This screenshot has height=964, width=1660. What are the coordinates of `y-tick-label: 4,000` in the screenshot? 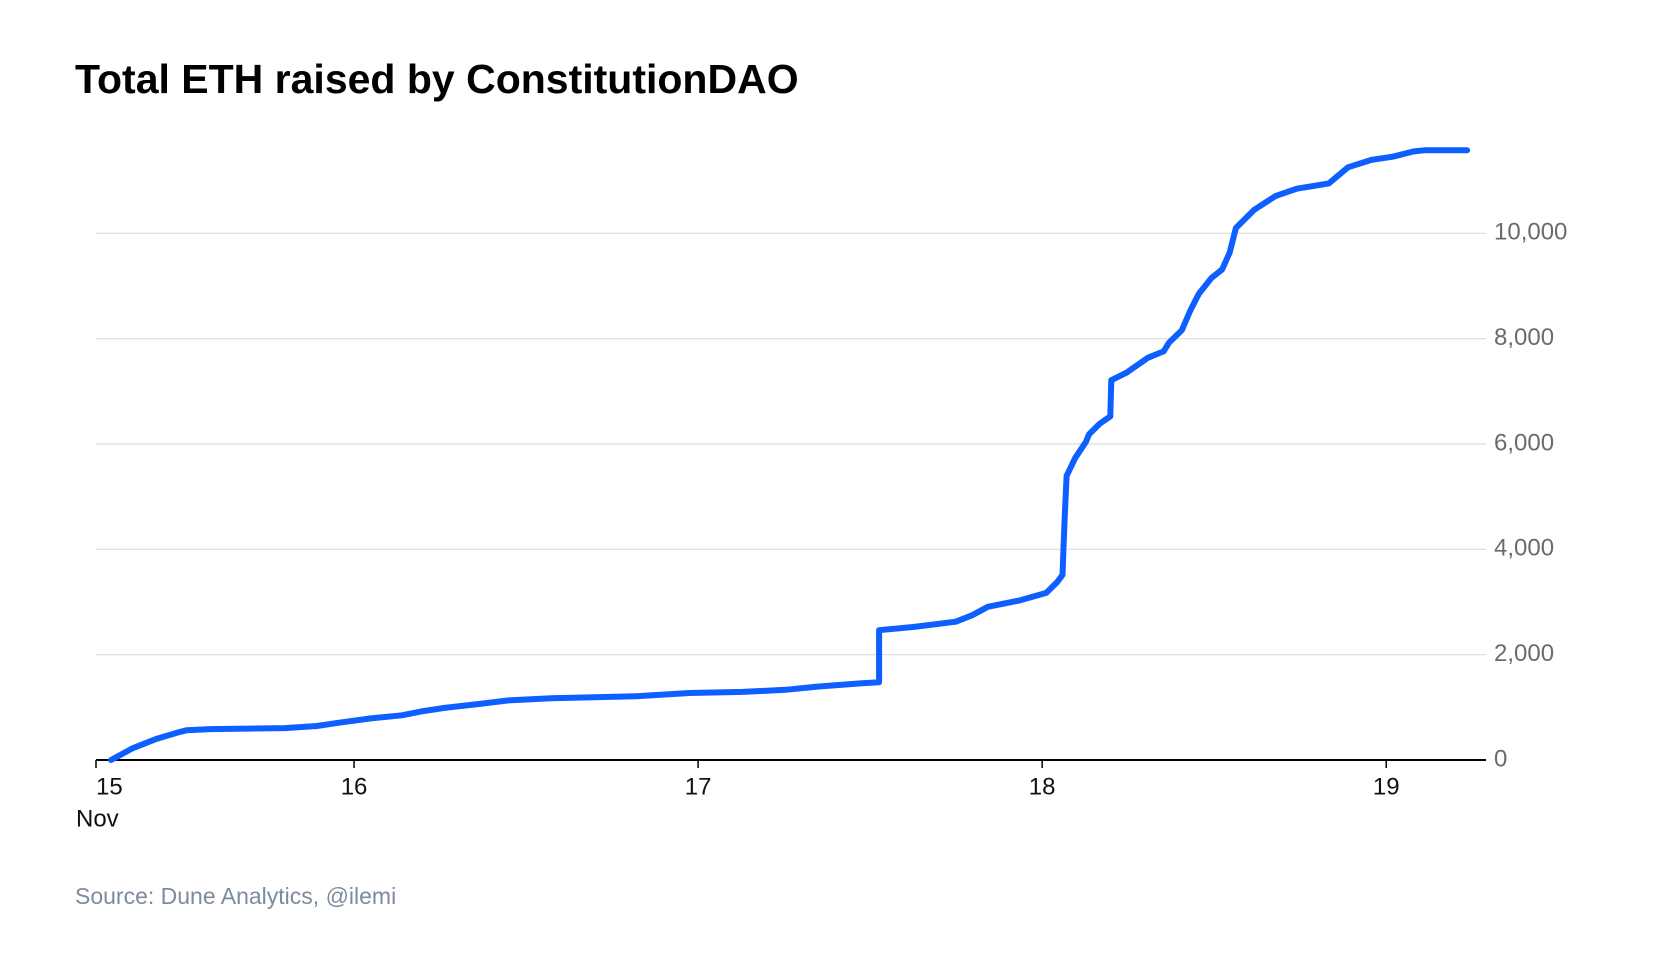 It's located at (1524, 548).